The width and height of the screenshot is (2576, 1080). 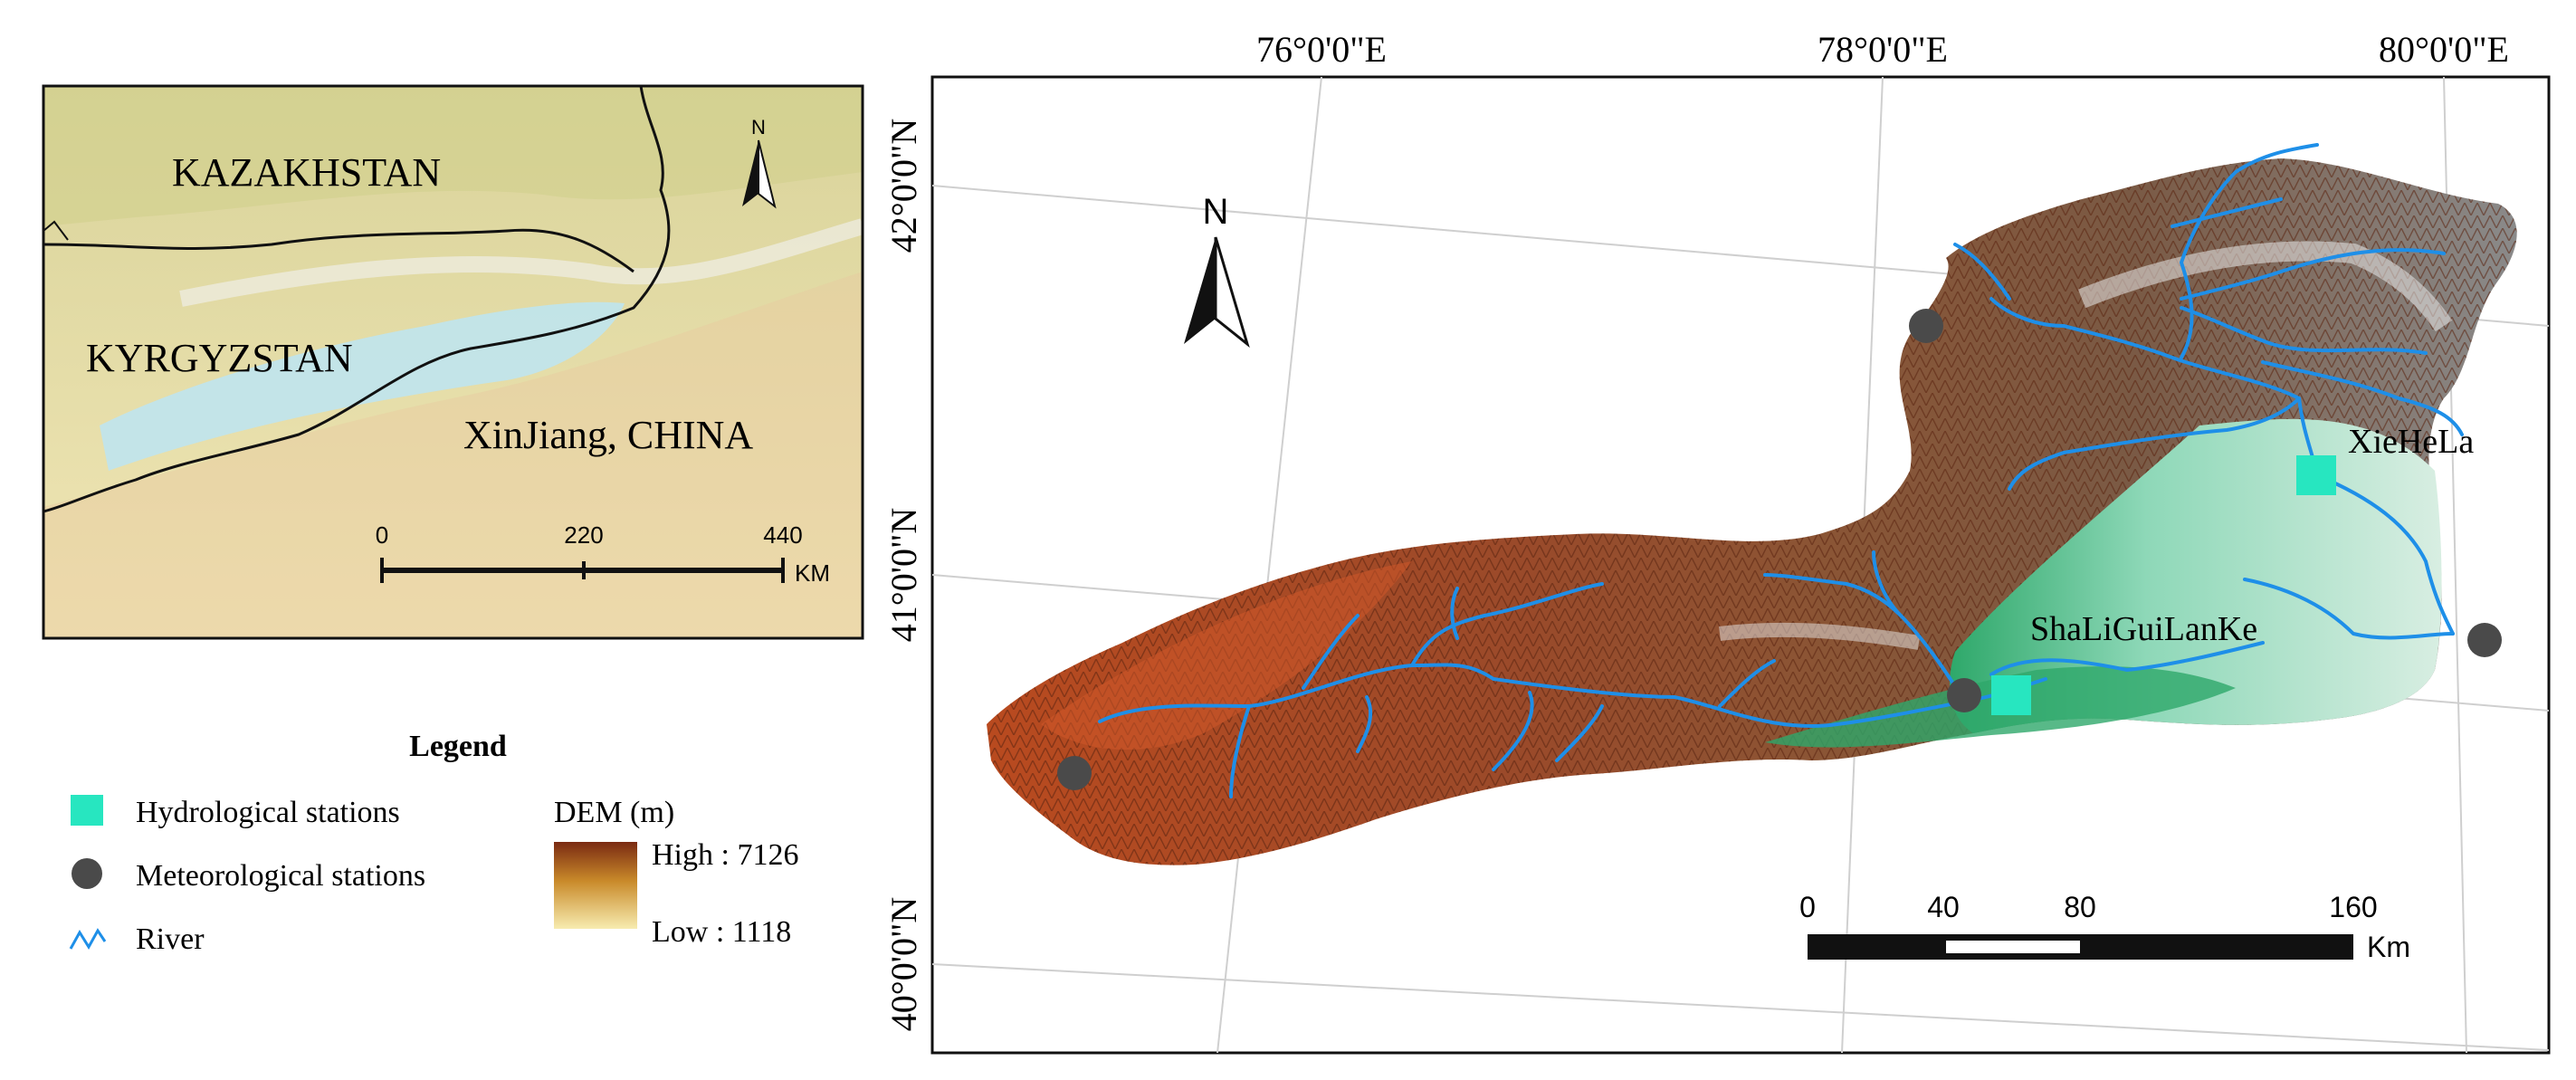 I want to click on legend-dem-low: Low : 1118, so click(x=722, y=932).